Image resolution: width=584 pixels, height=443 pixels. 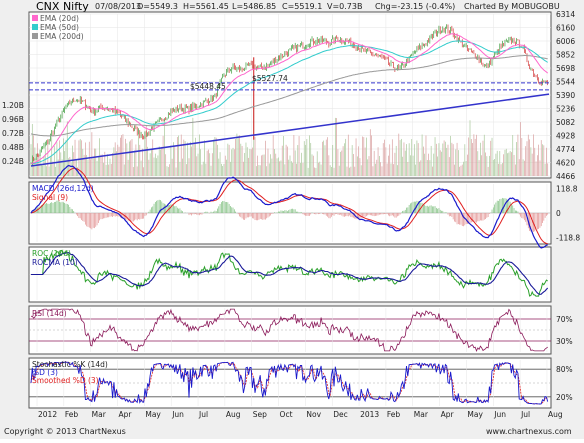 I want to click on month-label: Feb, so click(x=394, y=414).